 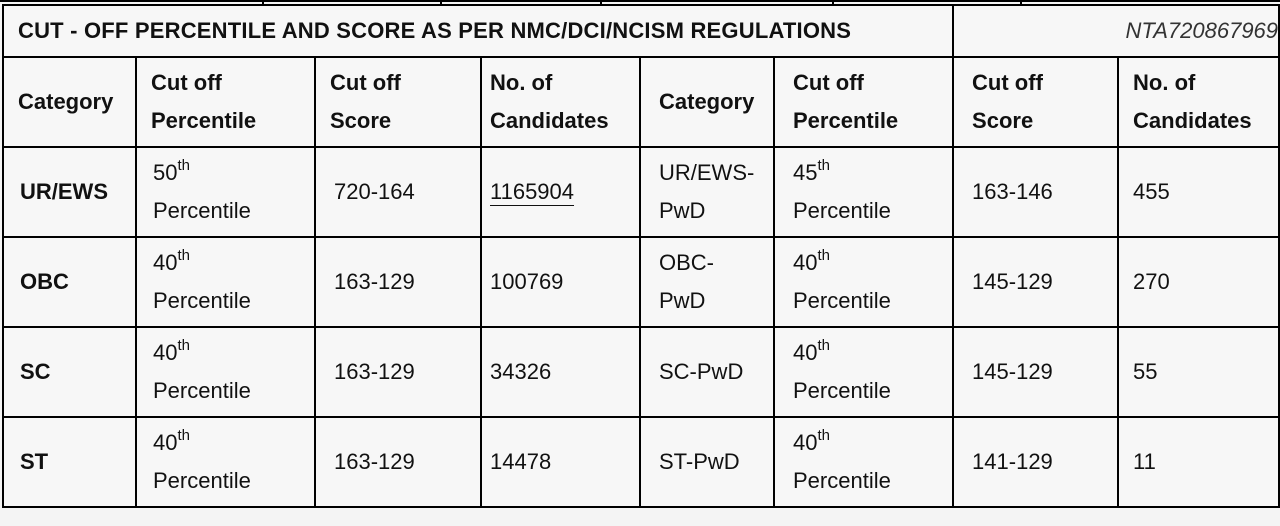 What do you see at coordinates (707, 462) in the screenshot?
I see `category-cell-pwd: ST-PwD` at bounding box center [707, 462].